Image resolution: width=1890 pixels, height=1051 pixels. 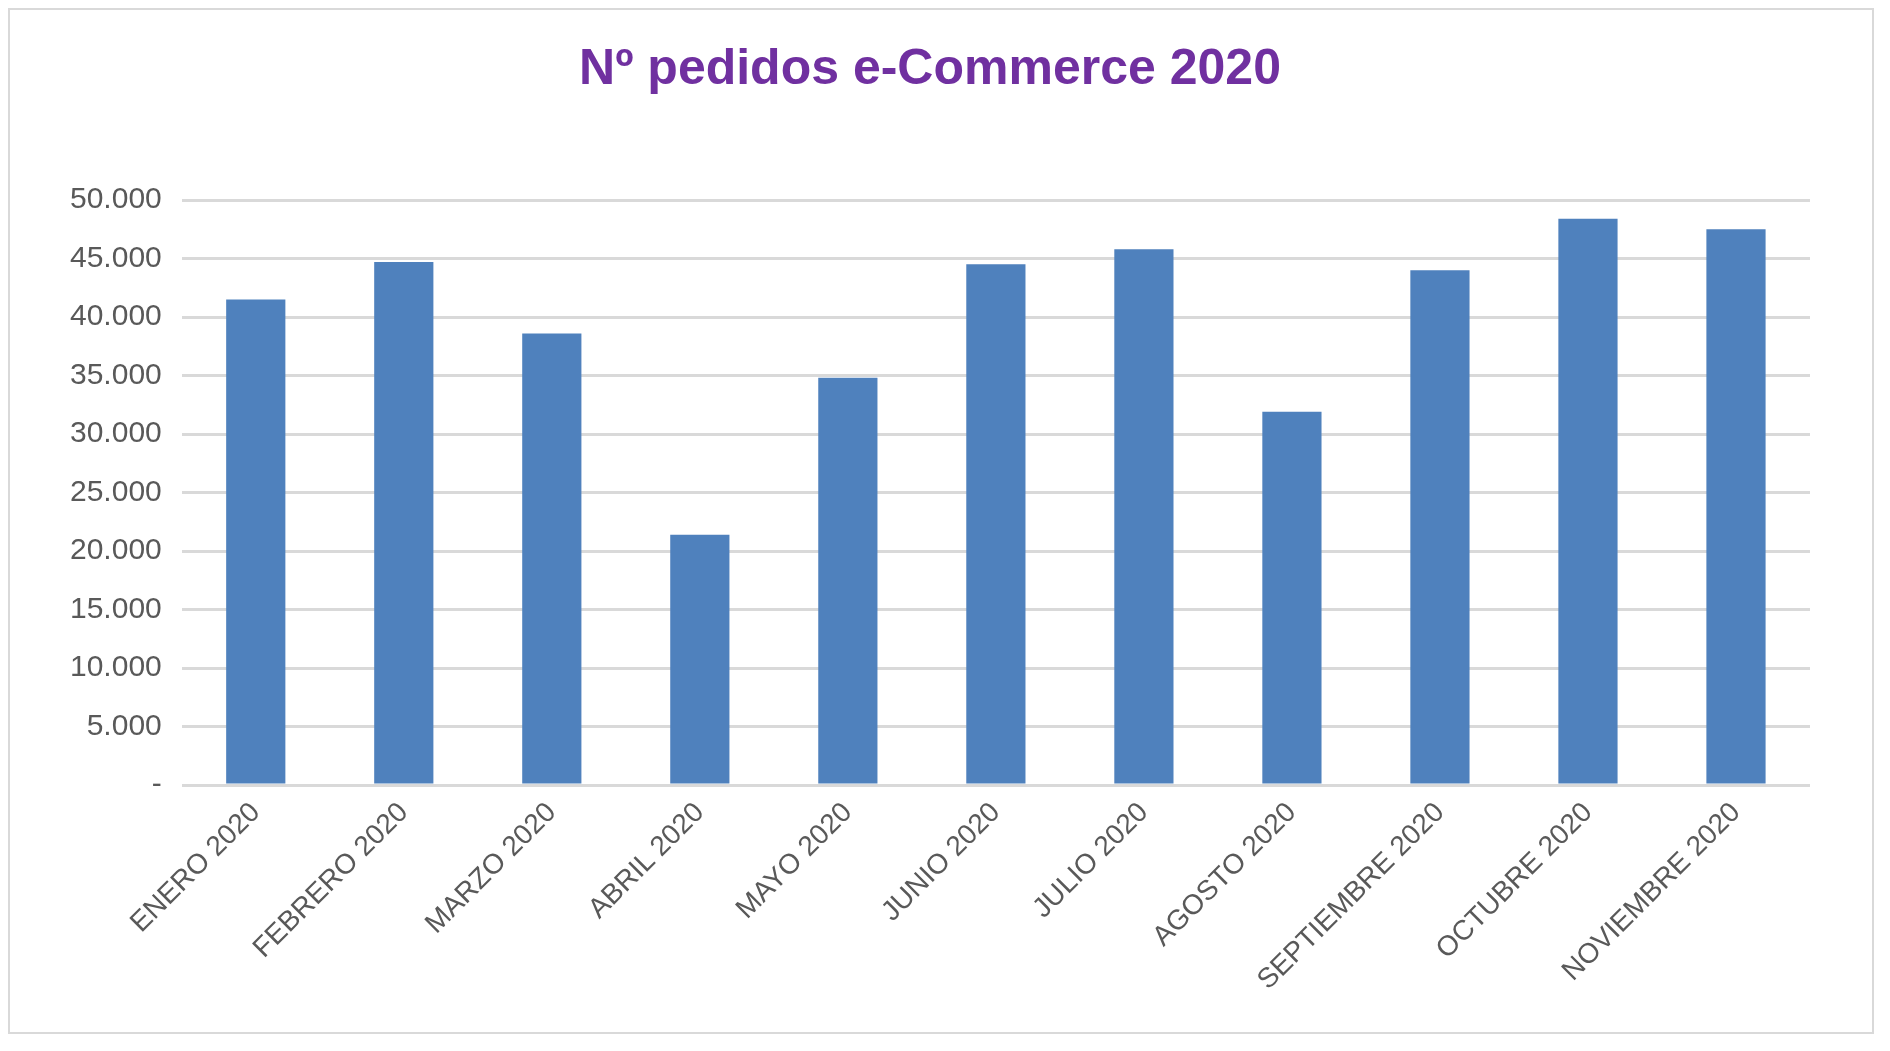 What do you see at coordinates (124, 724) in the screenshot?
I see `y-tick-label: 5.000` at bounding box center [124, 724].